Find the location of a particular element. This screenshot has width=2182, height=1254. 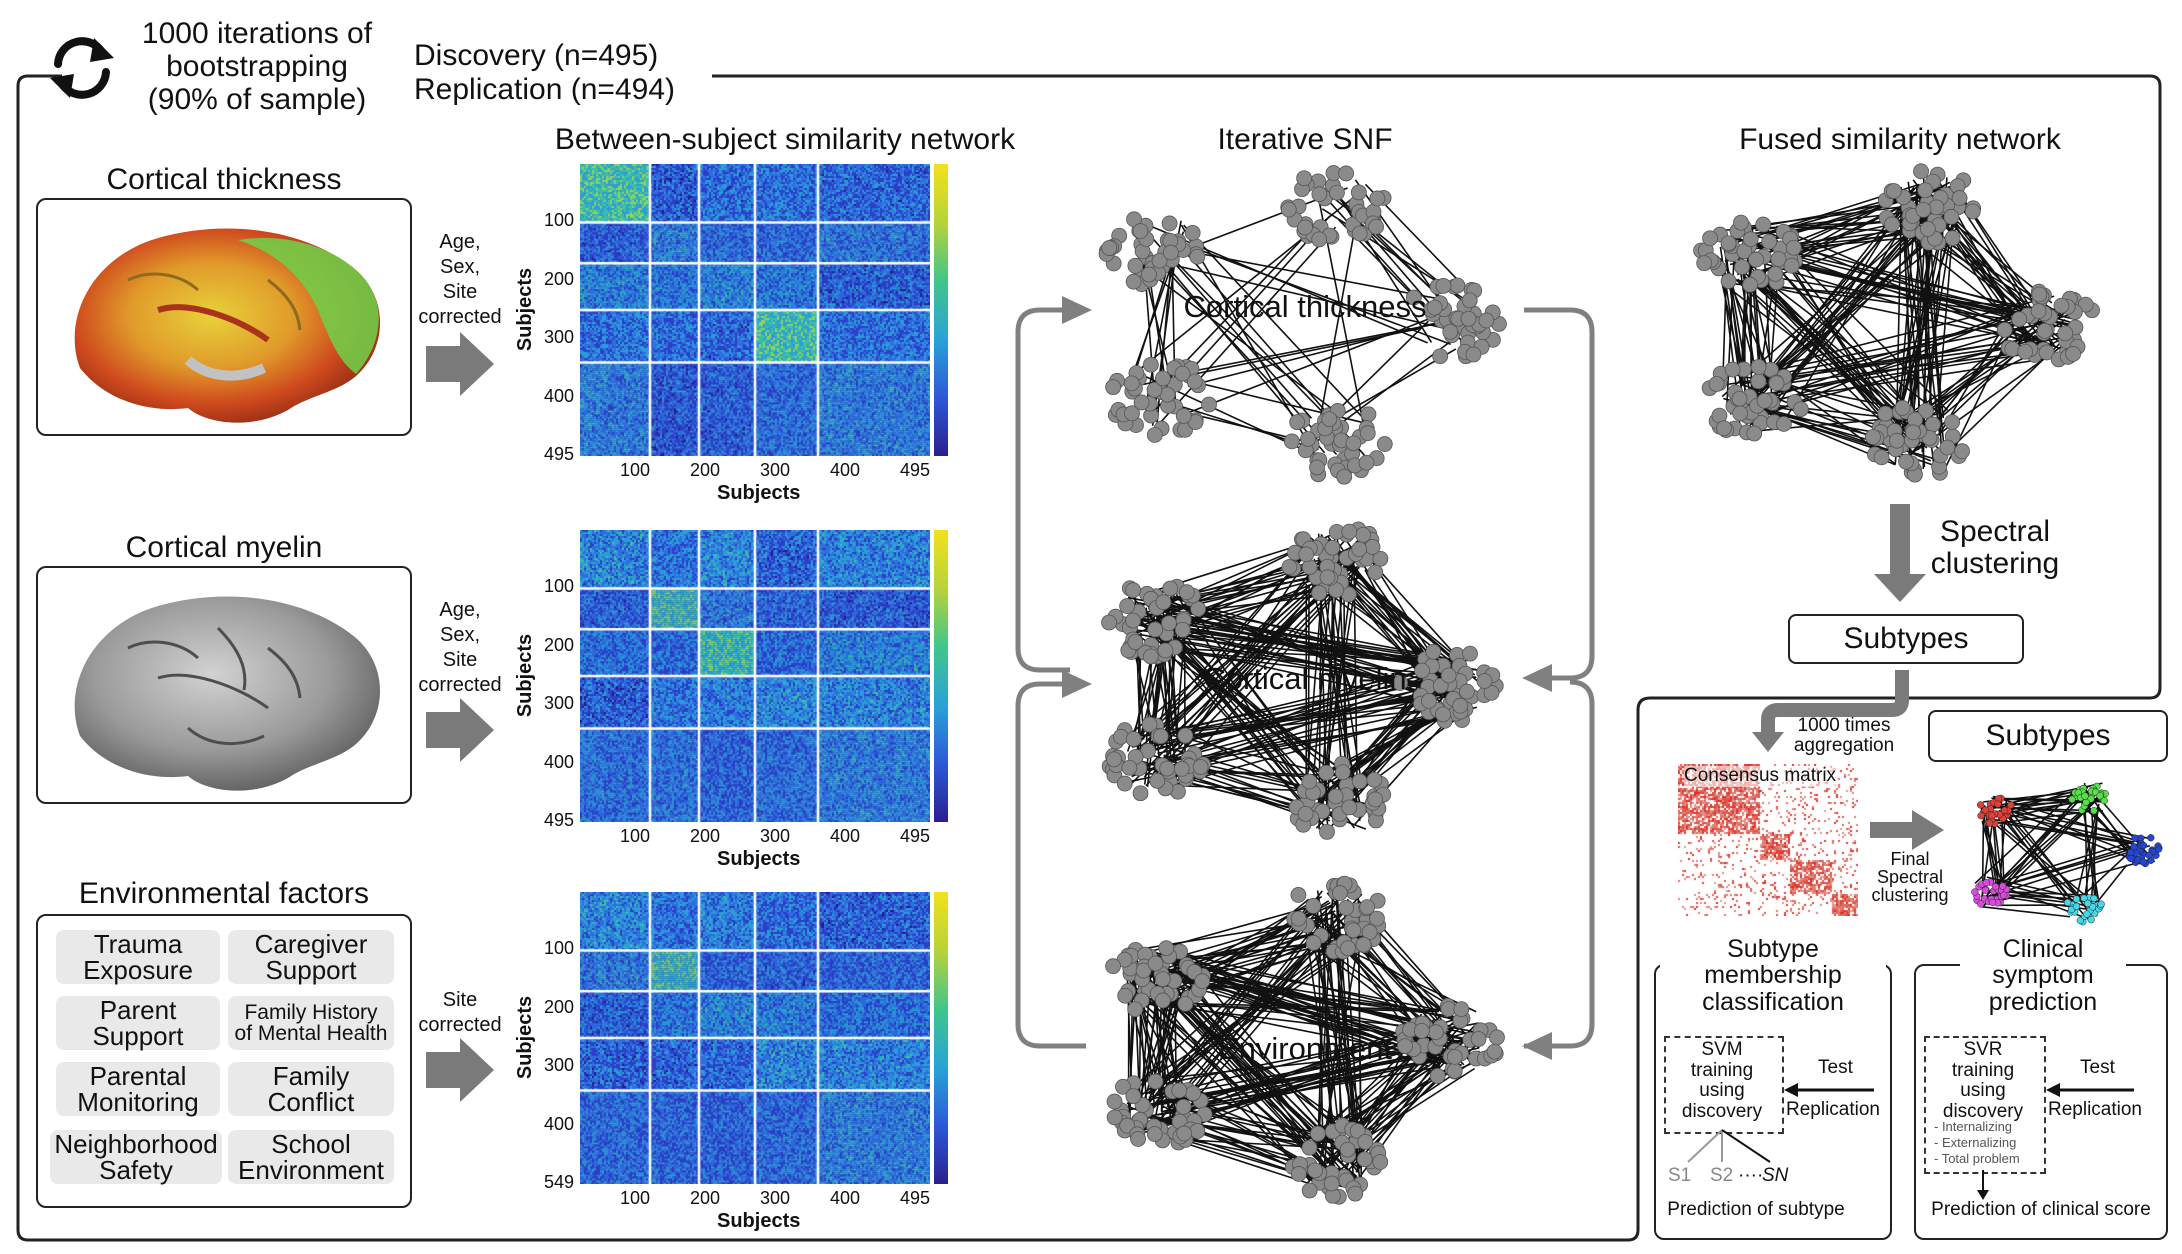

similarity-matrix-thickness is located at coordinates (755, 310).